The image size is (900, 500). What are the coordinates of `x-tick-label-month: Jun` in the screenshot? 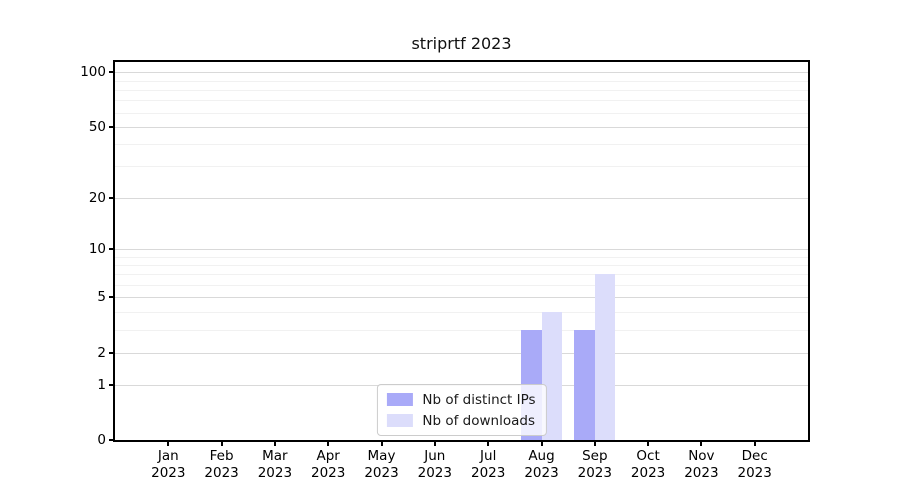 It's located at (435, 456).